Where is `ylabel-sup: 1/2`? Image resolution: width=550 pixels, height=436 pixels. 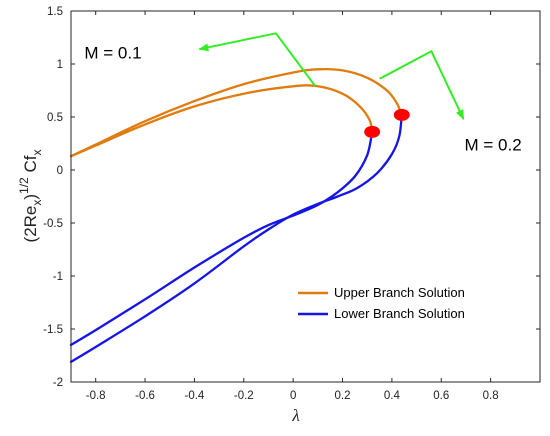 ylabel-sup: 1/2 is located at coordinates (24, 185).